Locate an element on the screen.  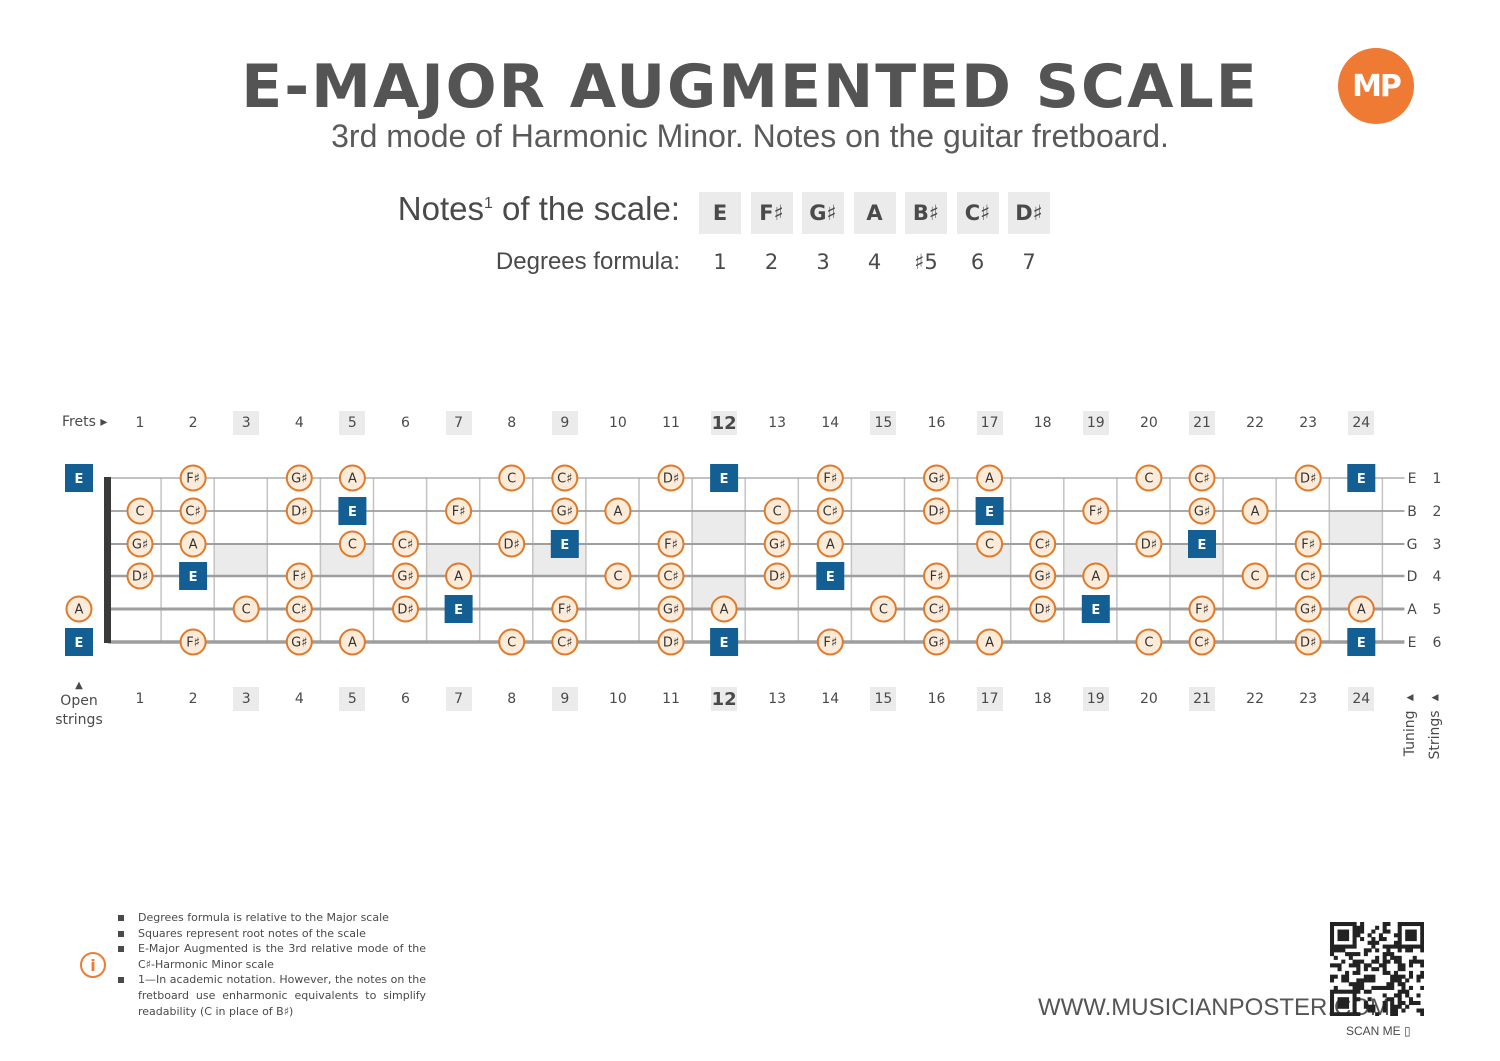
fret-number: 6 is located at coordinates (405, 423).